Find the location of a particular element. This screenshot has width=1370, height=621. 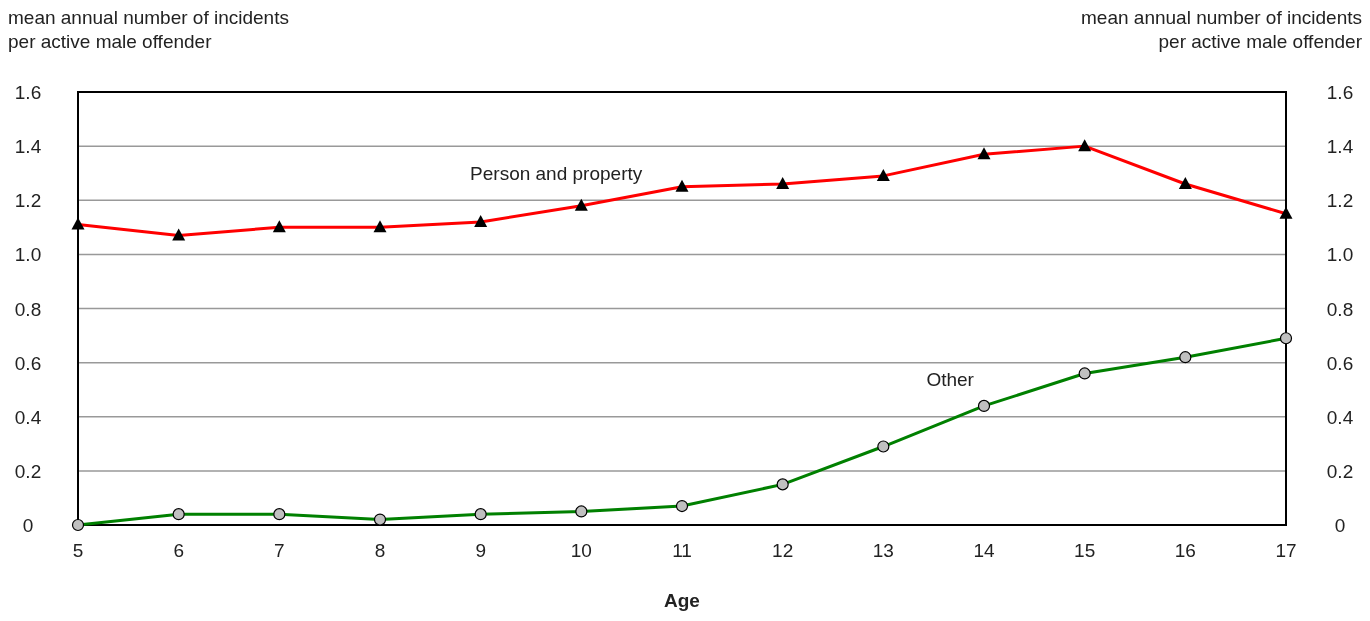

x-tick-label: 15 is located at coordinates (1085, 550).